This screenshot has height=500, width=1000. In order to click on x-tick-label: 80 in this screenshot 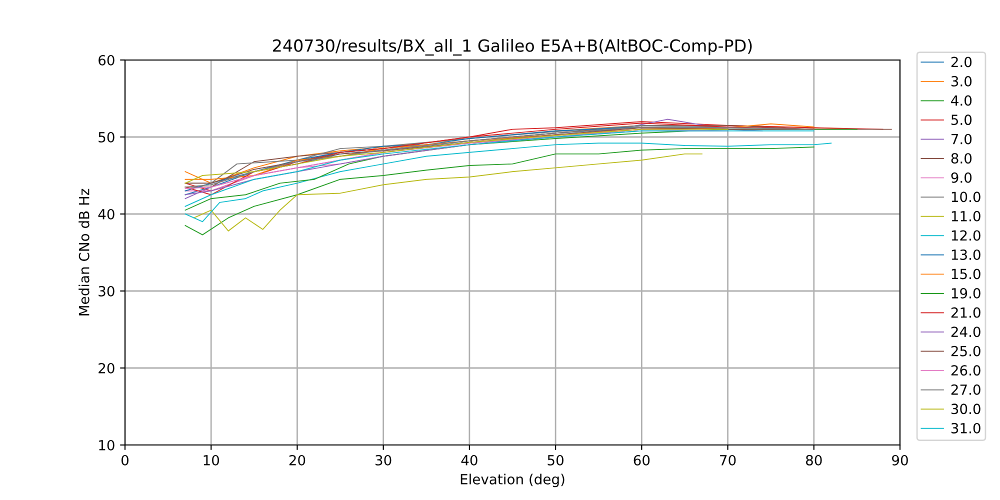, I will do `click(814, 460)`.